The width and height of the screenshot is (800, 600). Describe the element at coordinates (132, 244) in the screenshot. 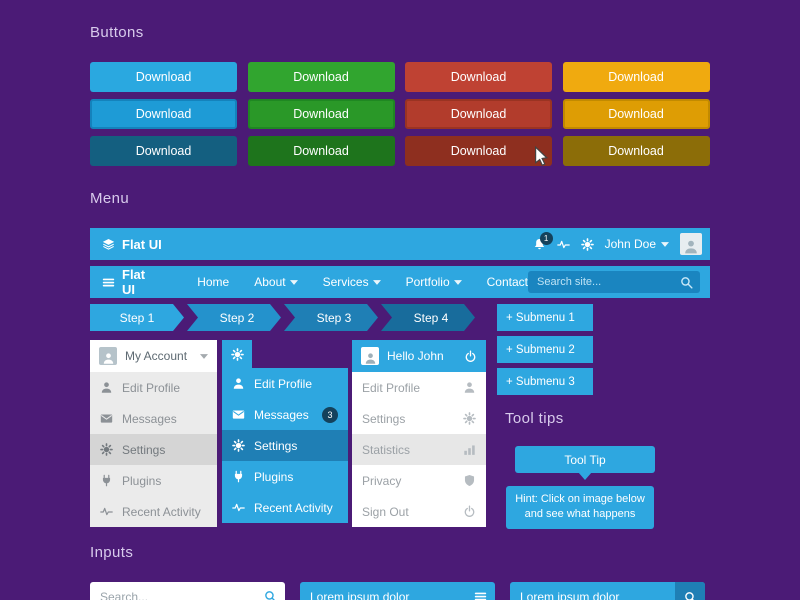

I see `brand-logo: Flat UI` at that location.